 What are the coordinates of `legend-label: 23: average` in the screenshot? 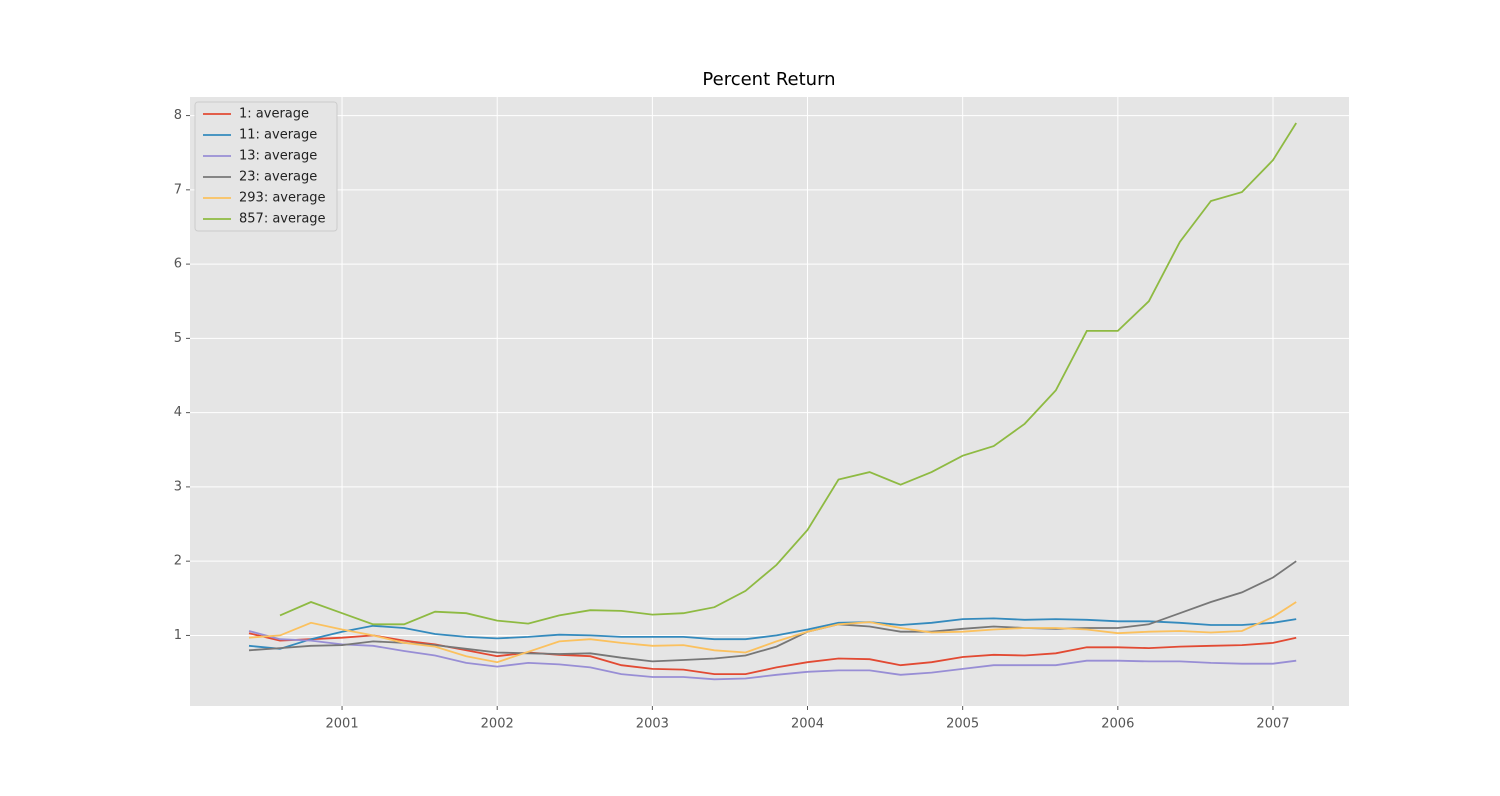 It's located at (278, 177).